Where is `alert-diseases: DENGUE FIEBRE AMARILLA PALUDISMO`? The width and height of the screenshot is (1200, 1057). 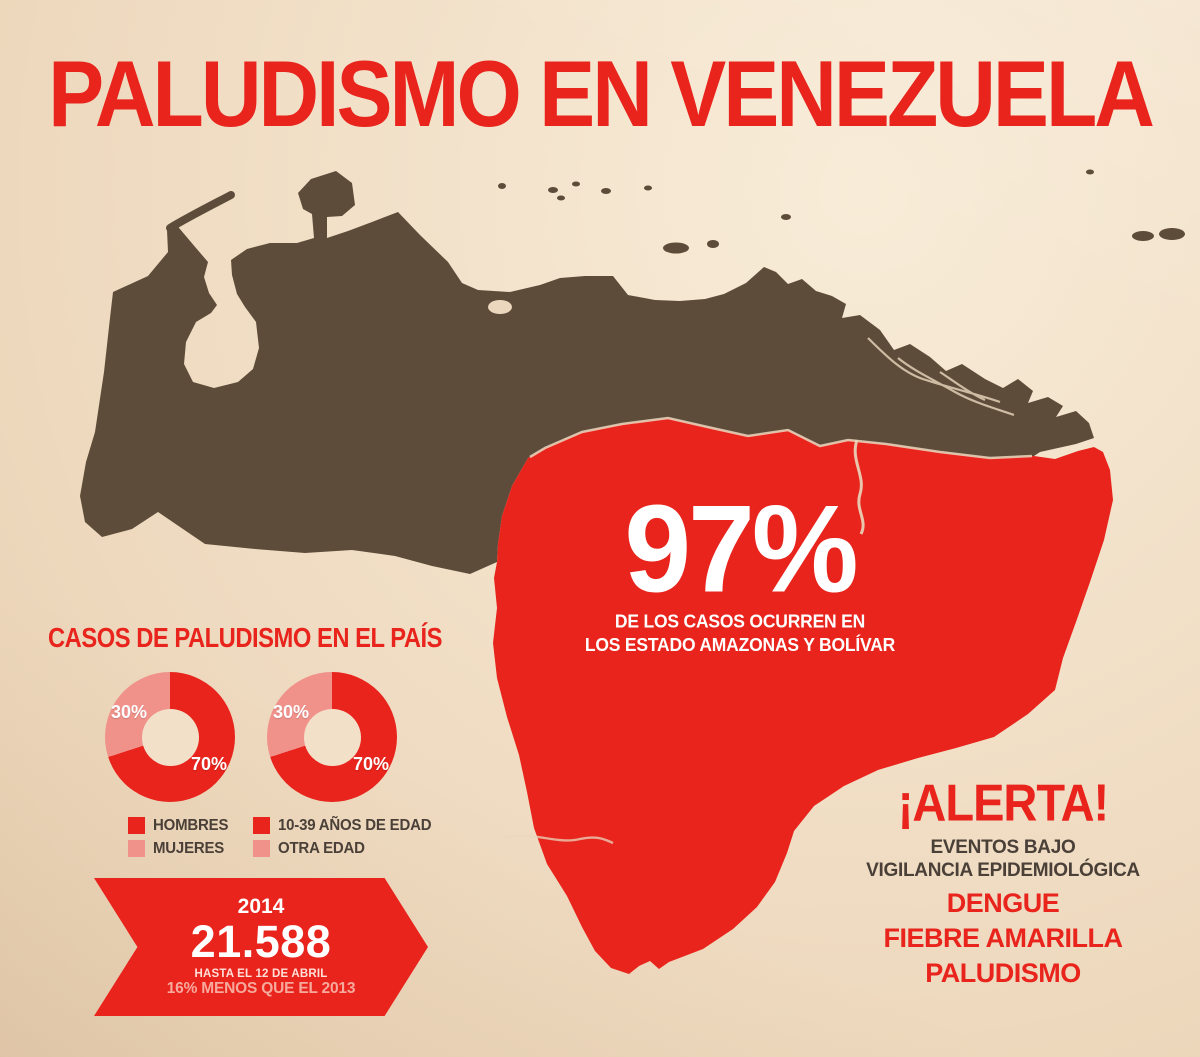
alert-diseases: DENGUE FIEBRE AMARILLA PALUDISMO is located at coordinates (1003, 938).